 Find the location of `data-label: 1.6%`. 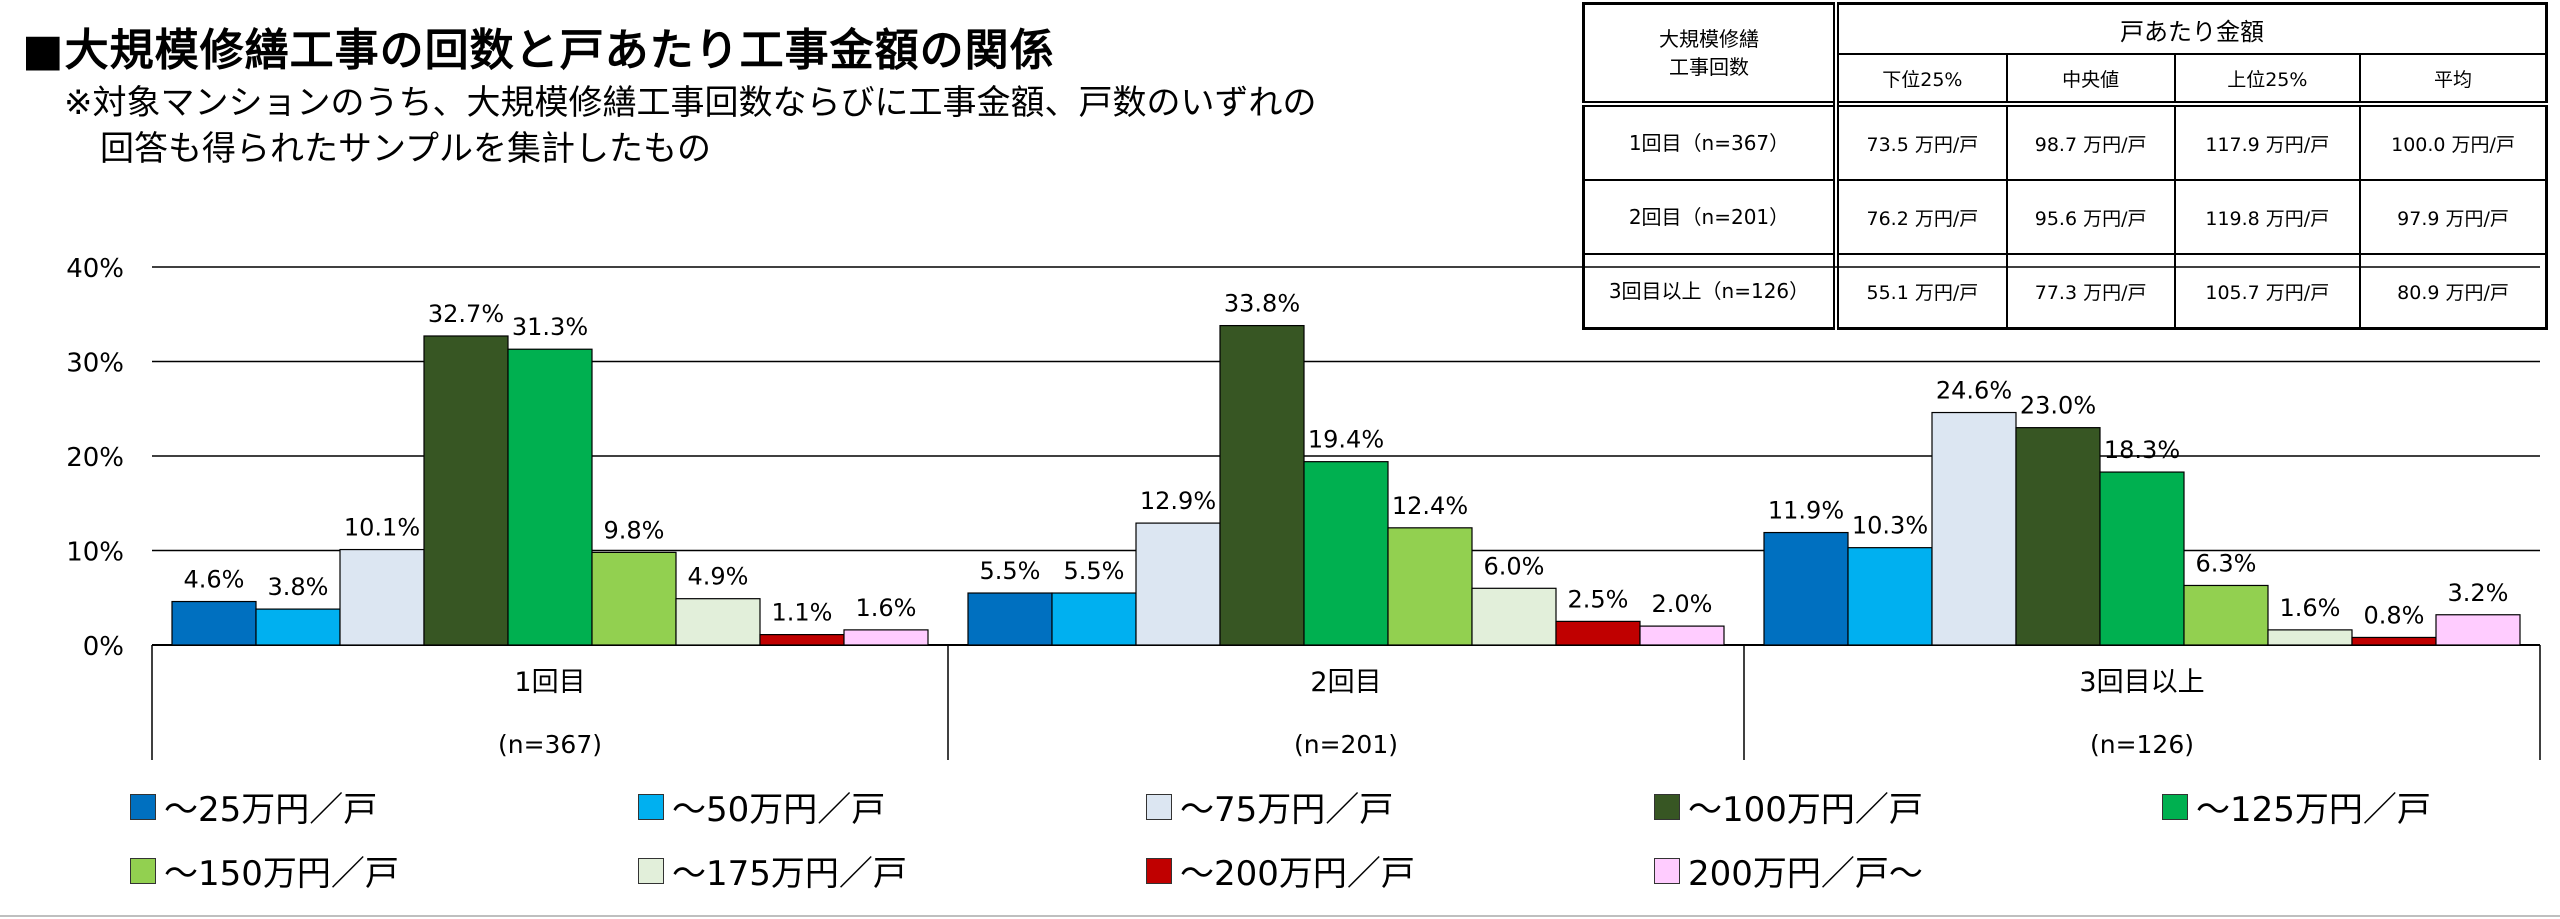

data-label: 1.6% is located at coordinates (886, 608).